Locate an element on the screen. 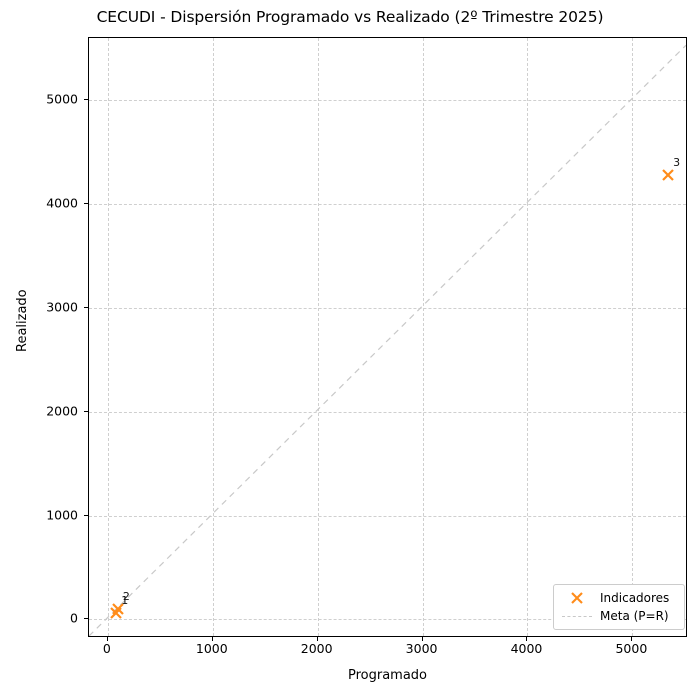 This screenshot has width=700, height=700. x-tick-label: 0 is located at coordinates (106, 648).